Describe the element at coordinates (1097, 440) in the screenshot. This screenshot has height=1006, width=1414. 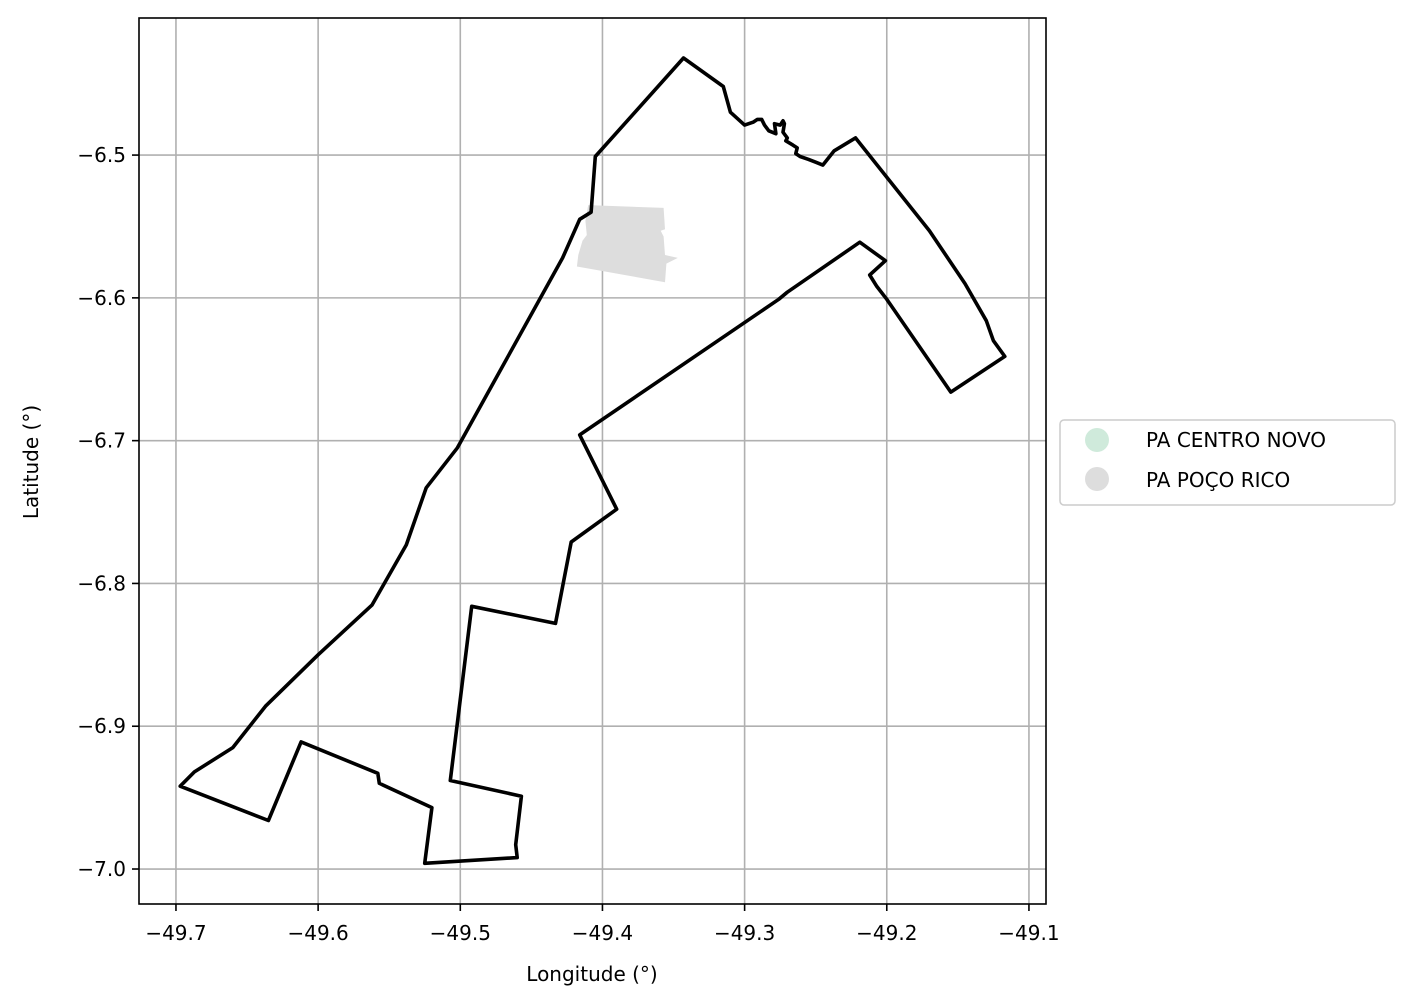
I see `legend-marker-pa-centro-novo` at that location.